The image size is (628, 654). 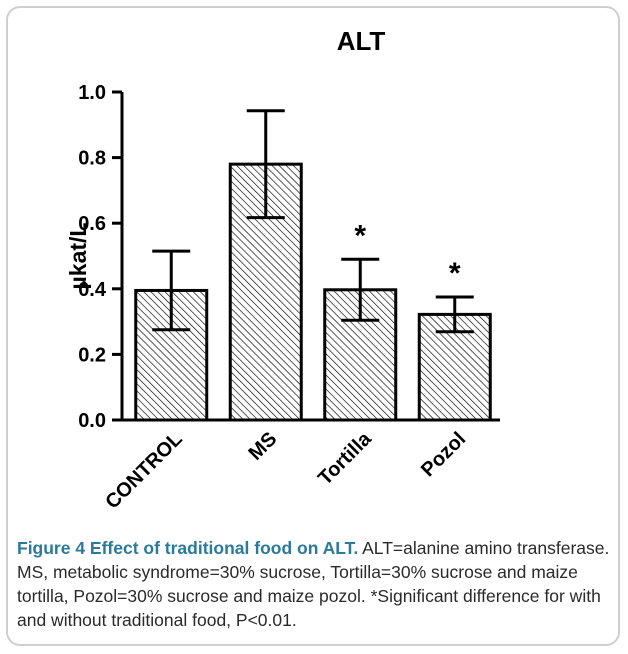 I want to click on y-tick-label: 0.6, so click(x=92, y=224).